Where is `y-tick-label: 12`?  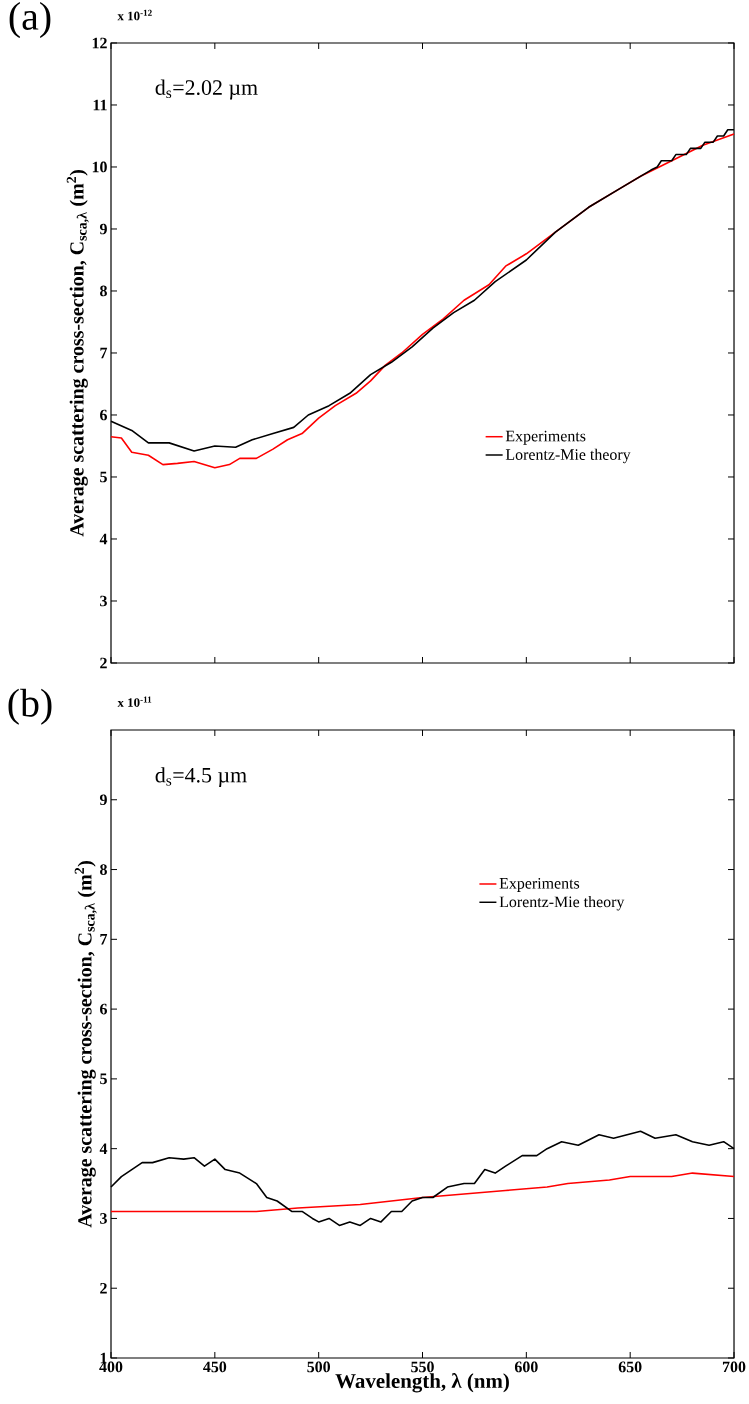 y-tick-label: 12 is located at coordinates (99, 43).